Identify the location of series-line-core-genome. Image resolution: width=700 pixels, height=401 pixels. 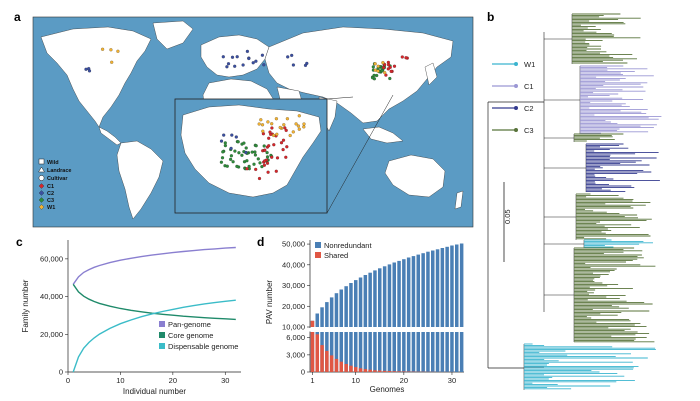
(154, 302).